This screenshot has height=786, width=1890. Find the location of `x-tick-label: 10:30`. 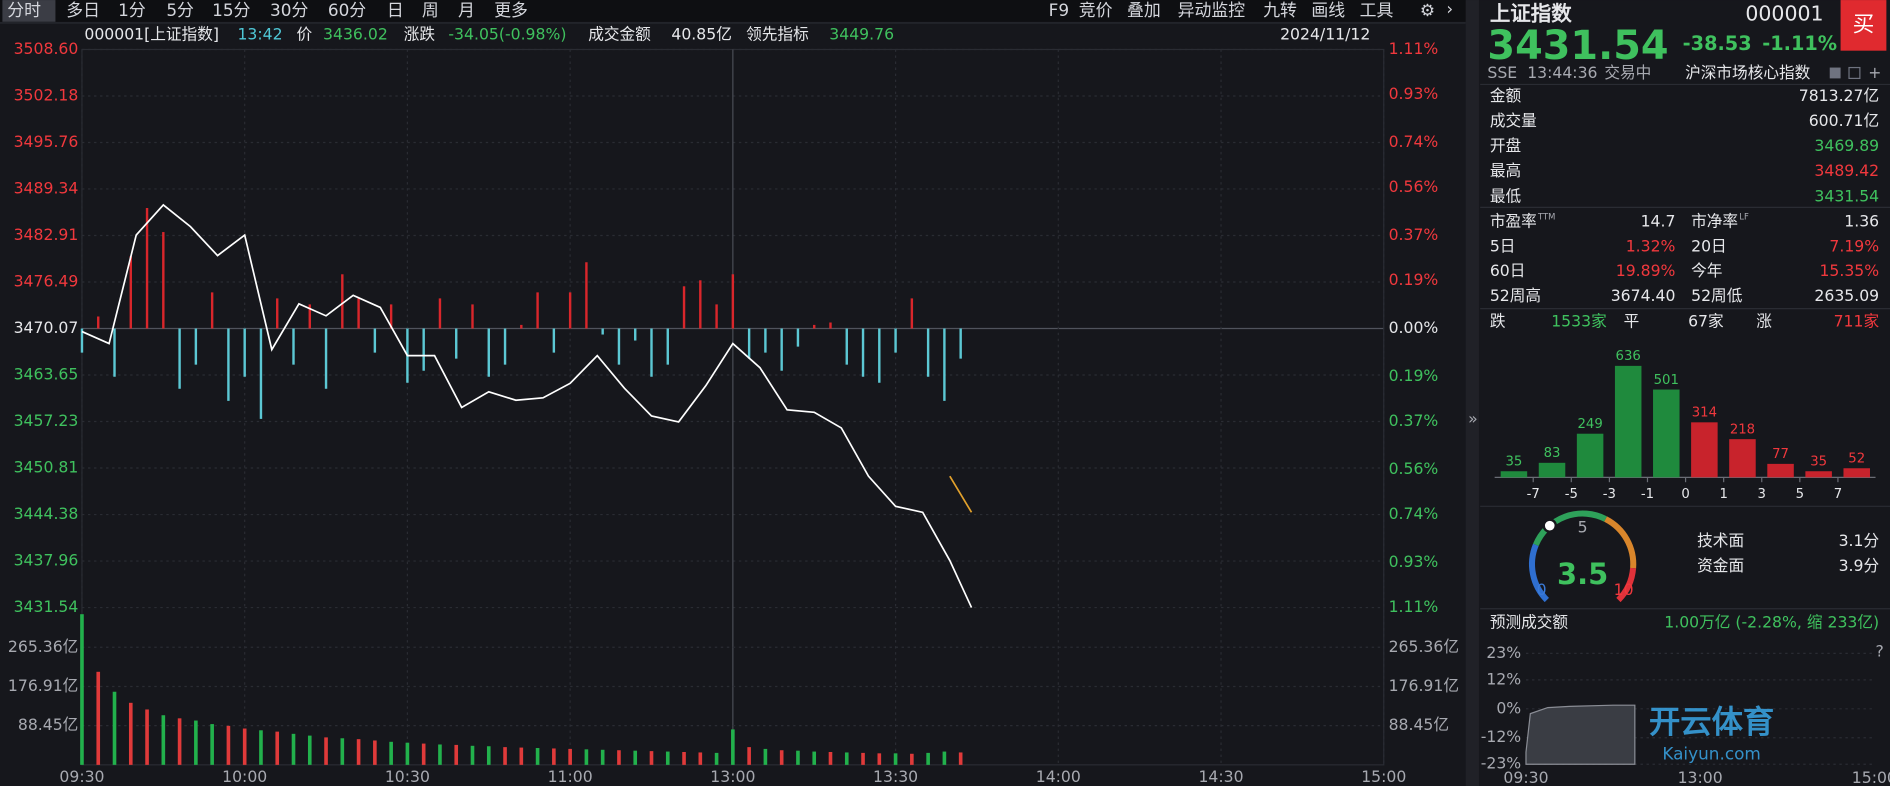

x-tick-label: 10:30 is located at coordinates (407, 776).